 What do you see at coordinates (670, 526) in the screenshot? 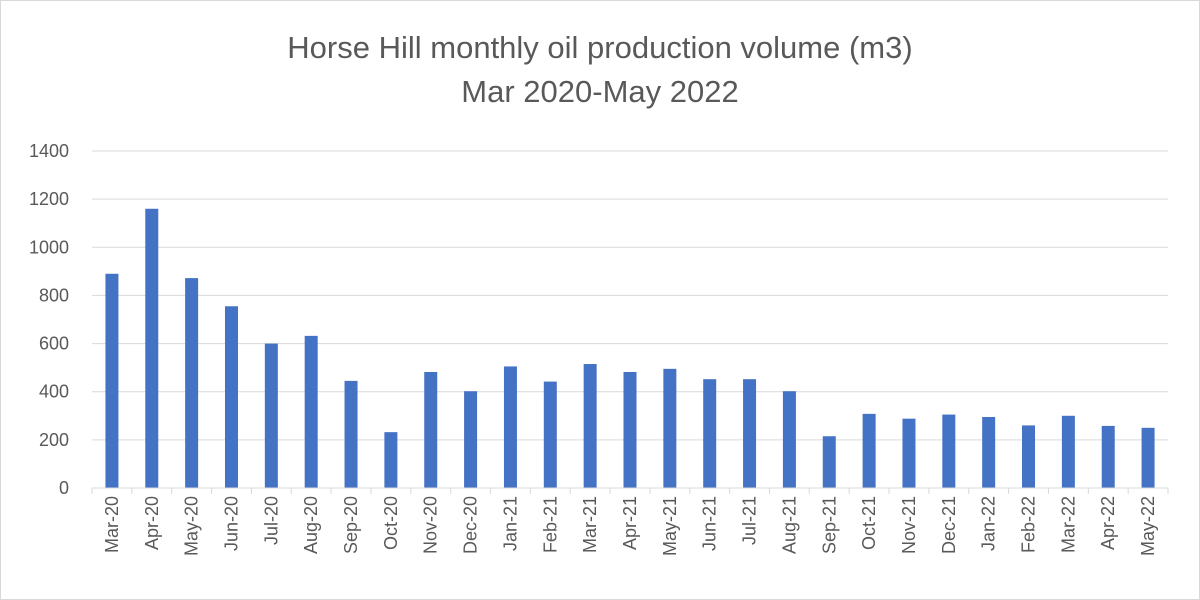
I see `x-tick-label: May-21` at bounding box center [670, 526].